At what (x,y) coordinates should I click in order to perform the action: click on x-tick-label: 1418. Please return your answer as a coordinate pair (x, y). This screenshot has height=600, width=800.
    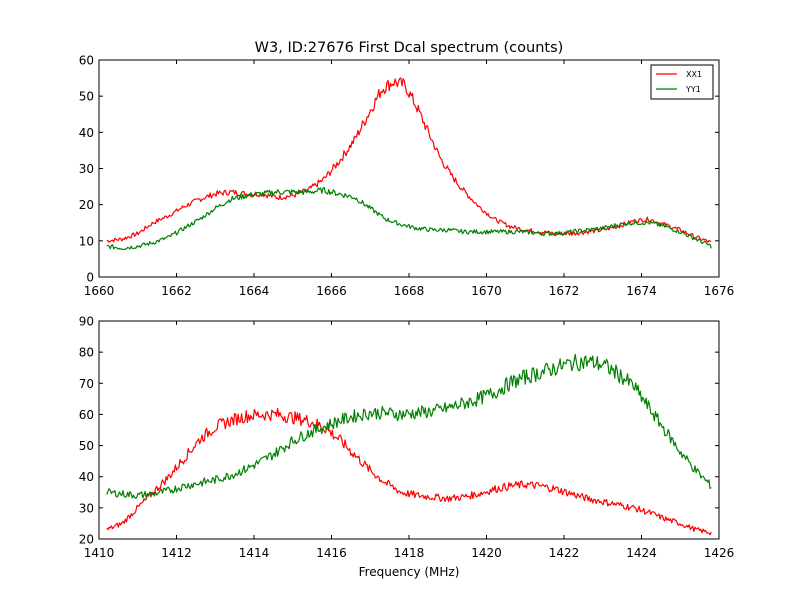
    Looking at the image, I should click on (409, 553).